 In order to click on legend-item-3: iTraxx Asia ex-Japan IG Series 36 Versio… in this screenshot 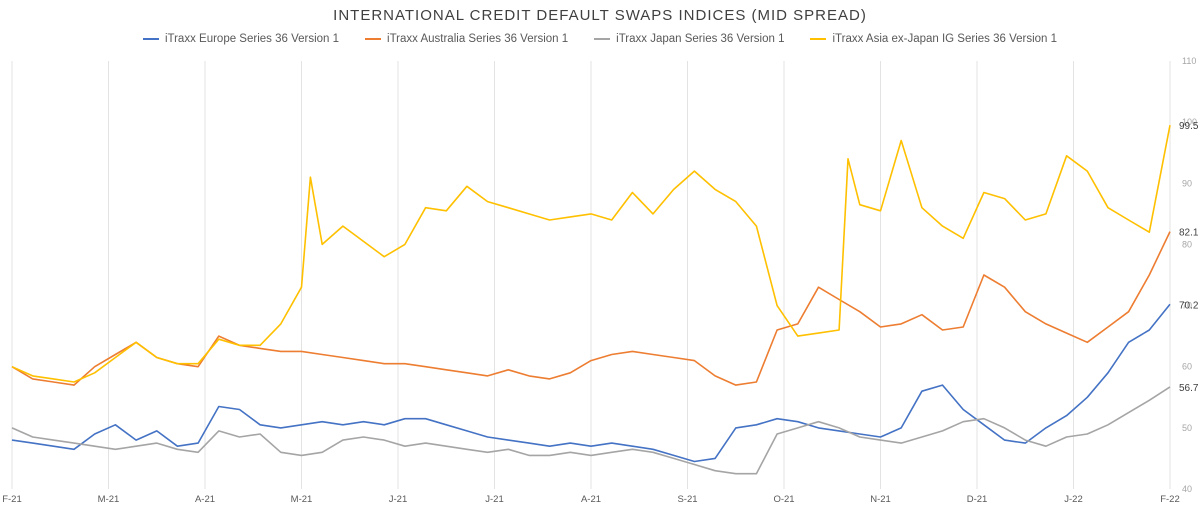, I will do `click(933, 39)`.